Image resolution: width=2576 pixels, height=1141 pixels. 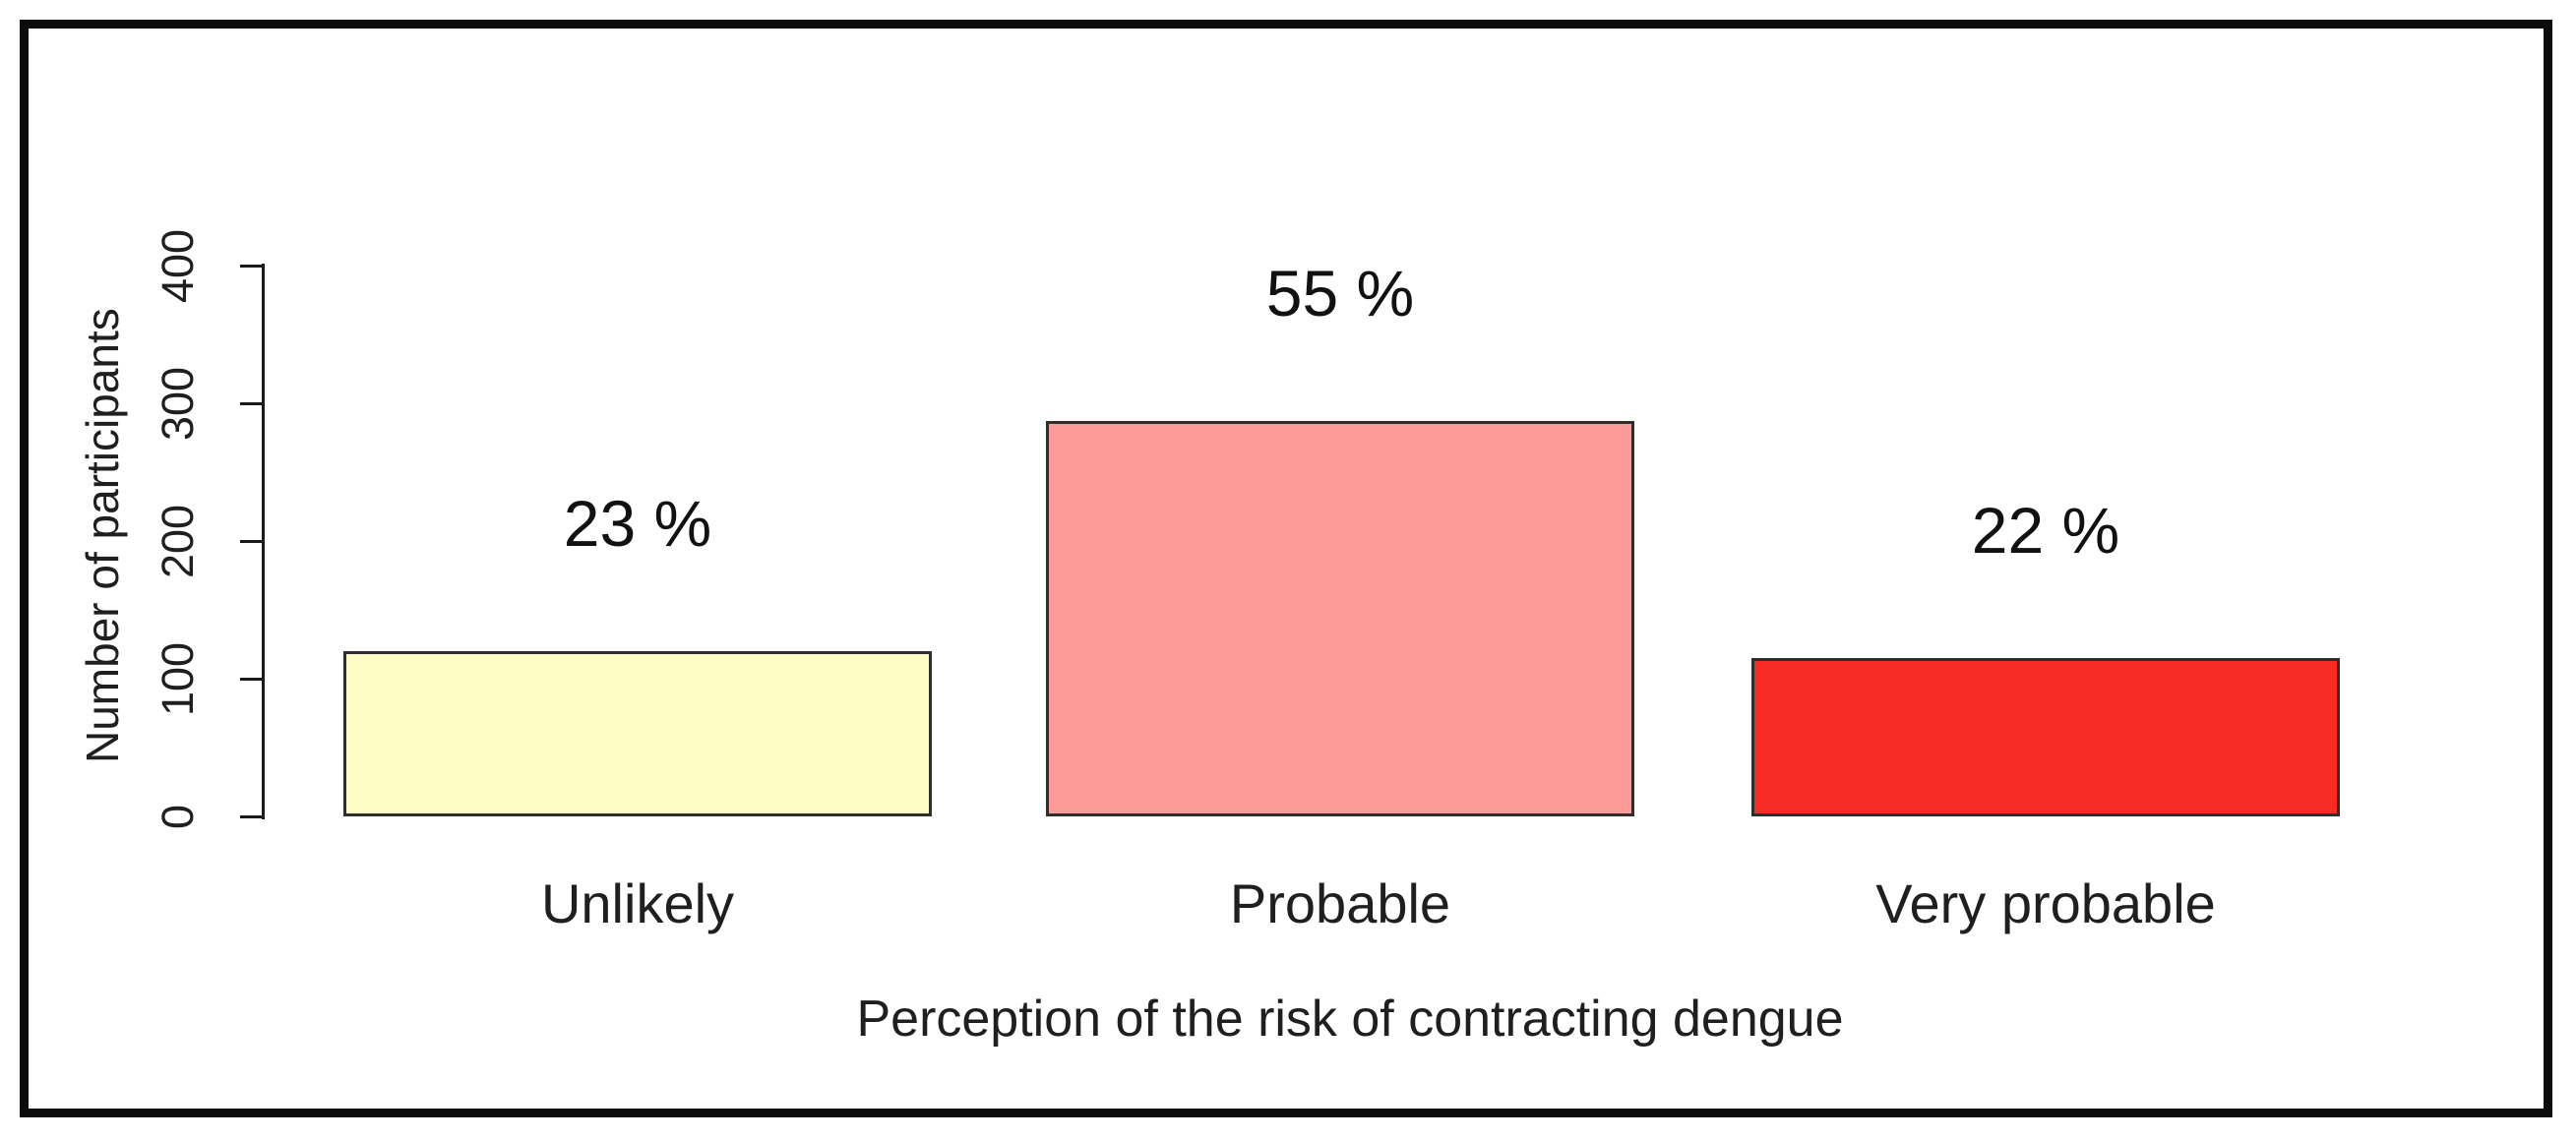 What do you see at coordinates (1340, 293) in the screenshot?
I see `bar-value-label: 55 %` at bounding box center [1340, 293].